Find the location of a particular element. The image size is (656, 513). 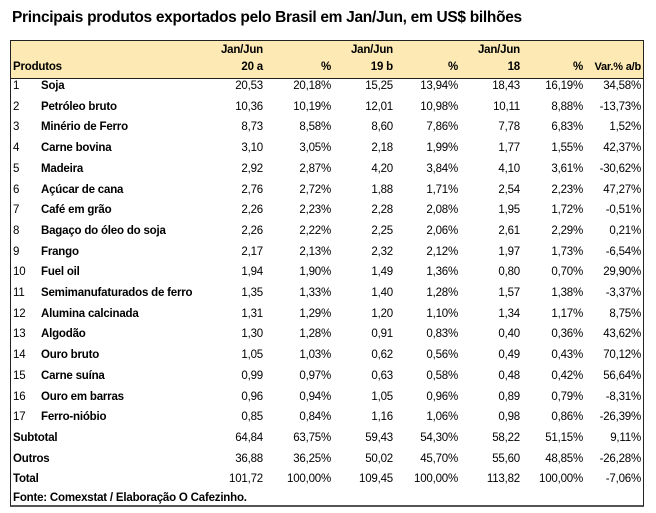

value-cell: 1,90% is located at coordinates (315, 272).